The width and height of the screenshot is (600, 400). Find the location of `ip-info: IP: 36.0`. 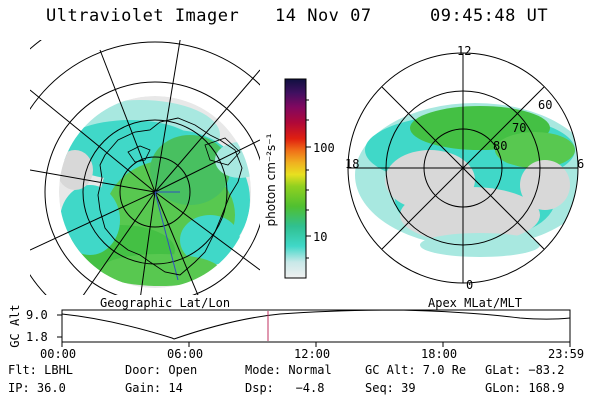

ip-info: IP: 36.0 is located at coordinates (37, 388).